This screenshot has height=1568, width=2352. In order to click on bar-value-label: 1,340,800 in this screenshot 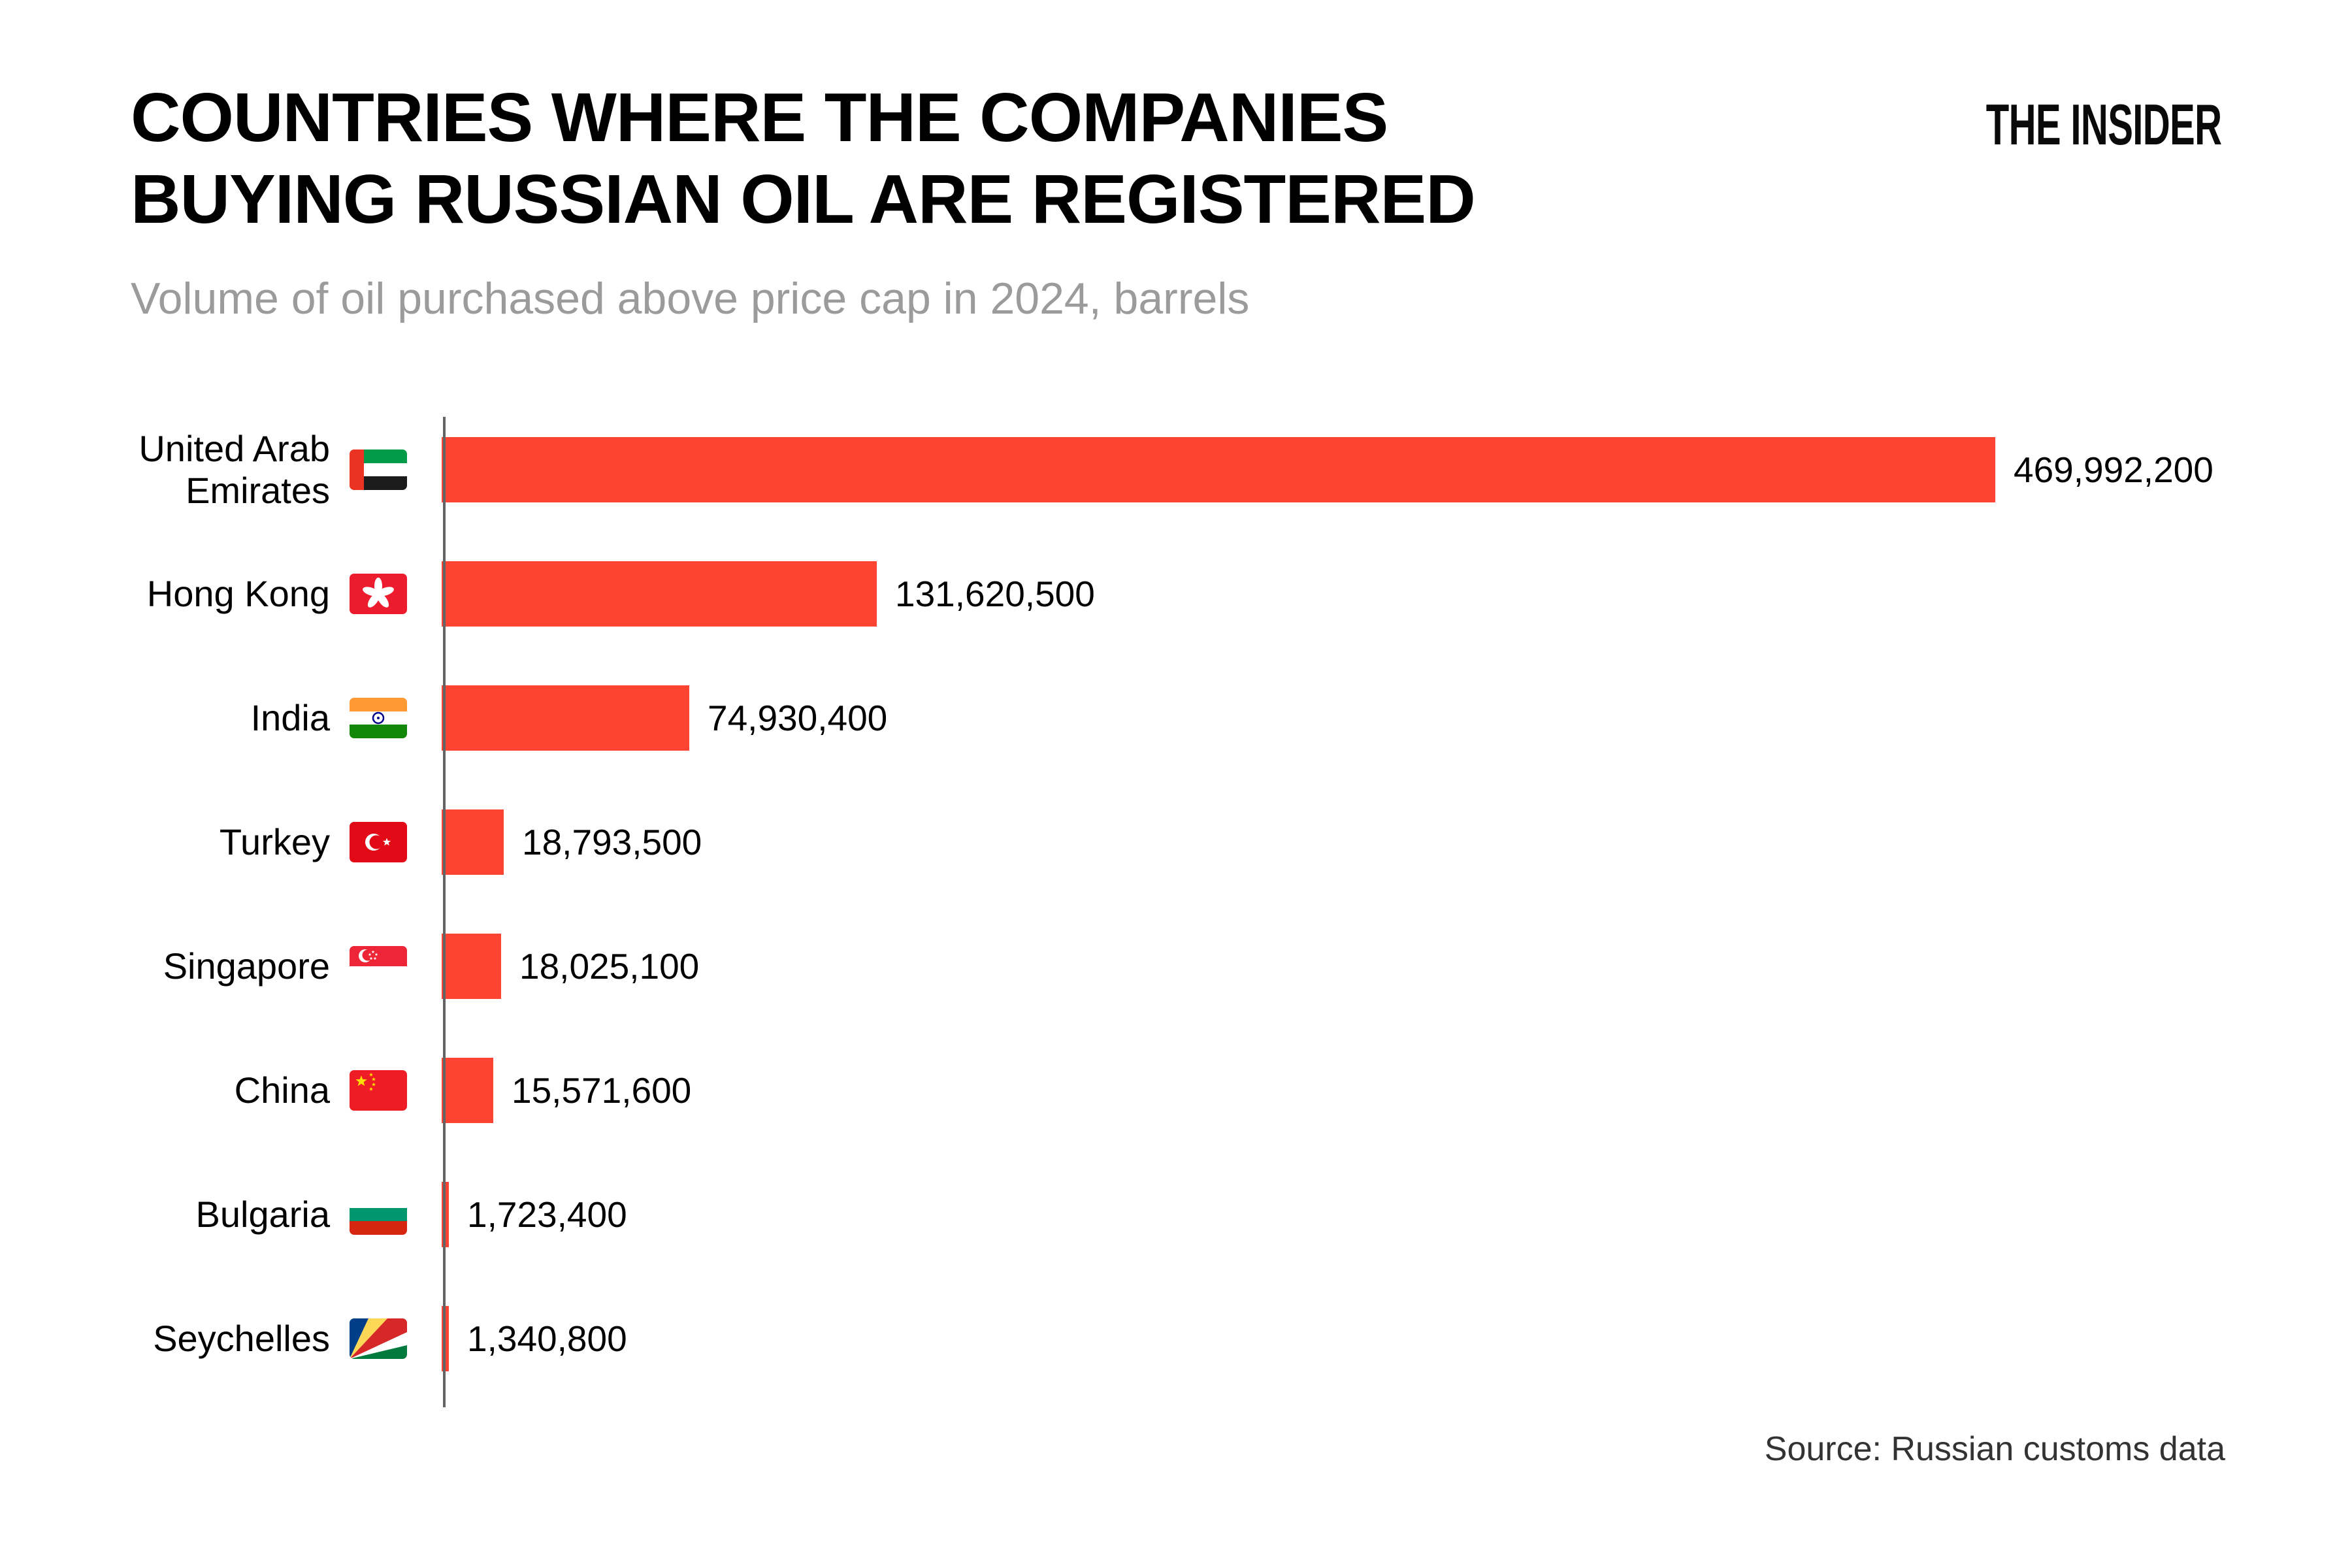, I will do `click(547, 1339)`.